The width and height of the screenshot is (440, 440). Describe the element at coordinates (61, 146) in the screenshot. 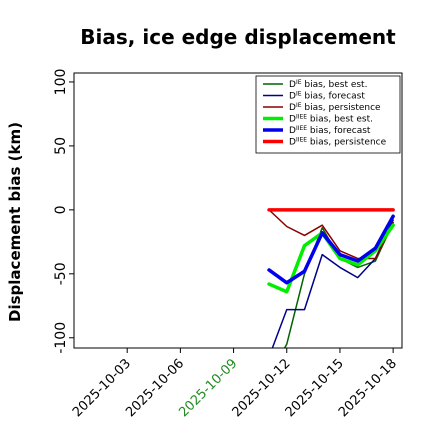

I see `y-tick-label: 50` at that location.